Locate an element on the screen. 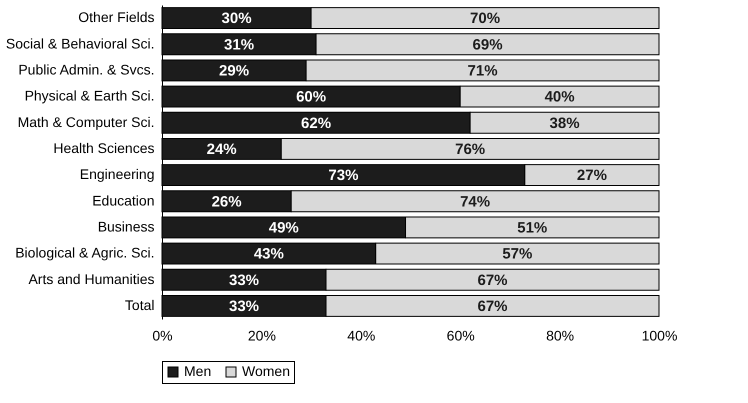  data-label: 60% is located at coordinates (311, 97).